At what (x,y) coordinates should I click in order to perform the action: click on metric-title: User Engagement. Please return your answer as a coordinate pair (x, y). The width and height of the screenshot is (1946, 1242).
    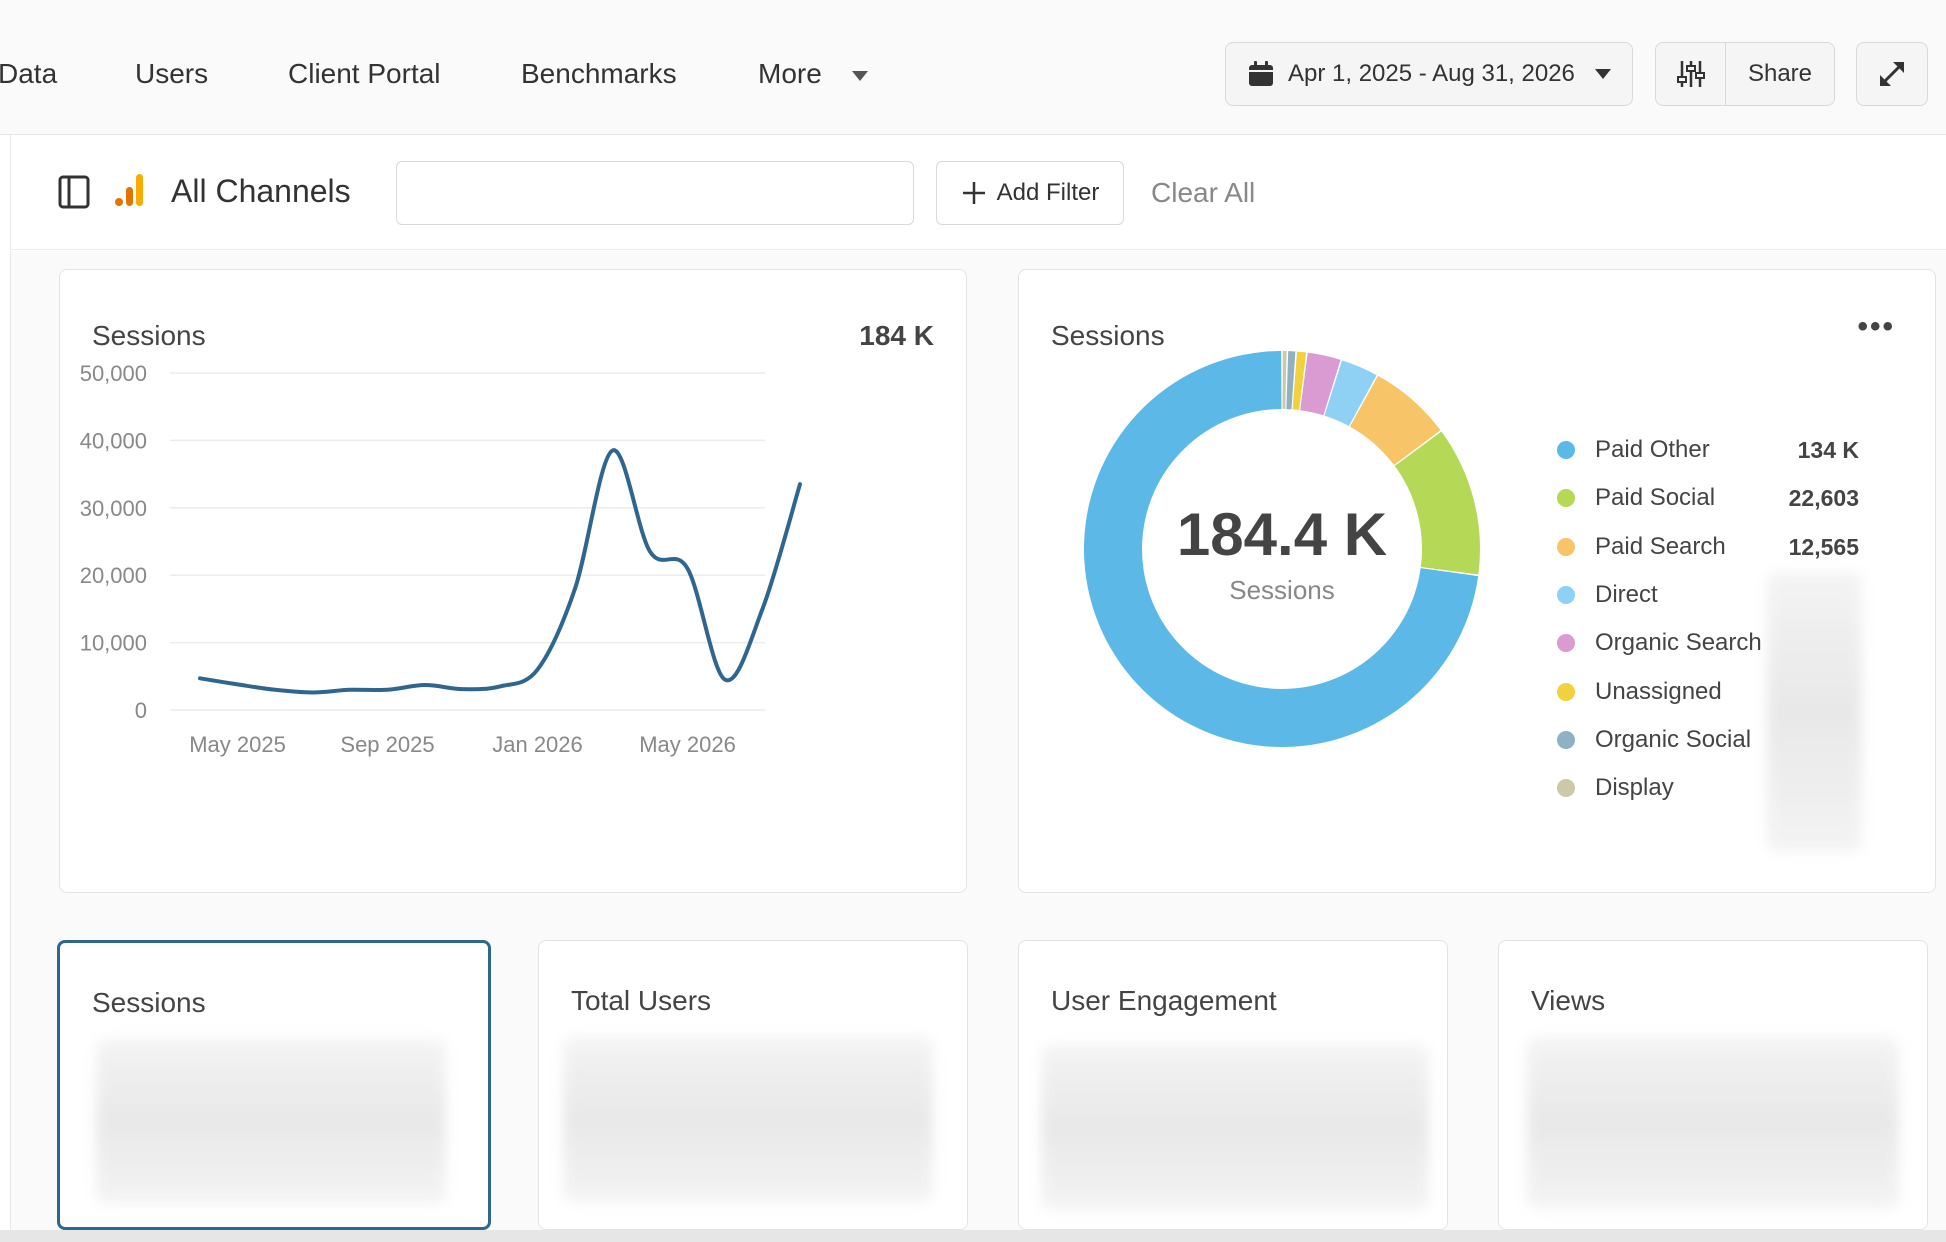
    Looking at the image, I should click on (1164, 1000).